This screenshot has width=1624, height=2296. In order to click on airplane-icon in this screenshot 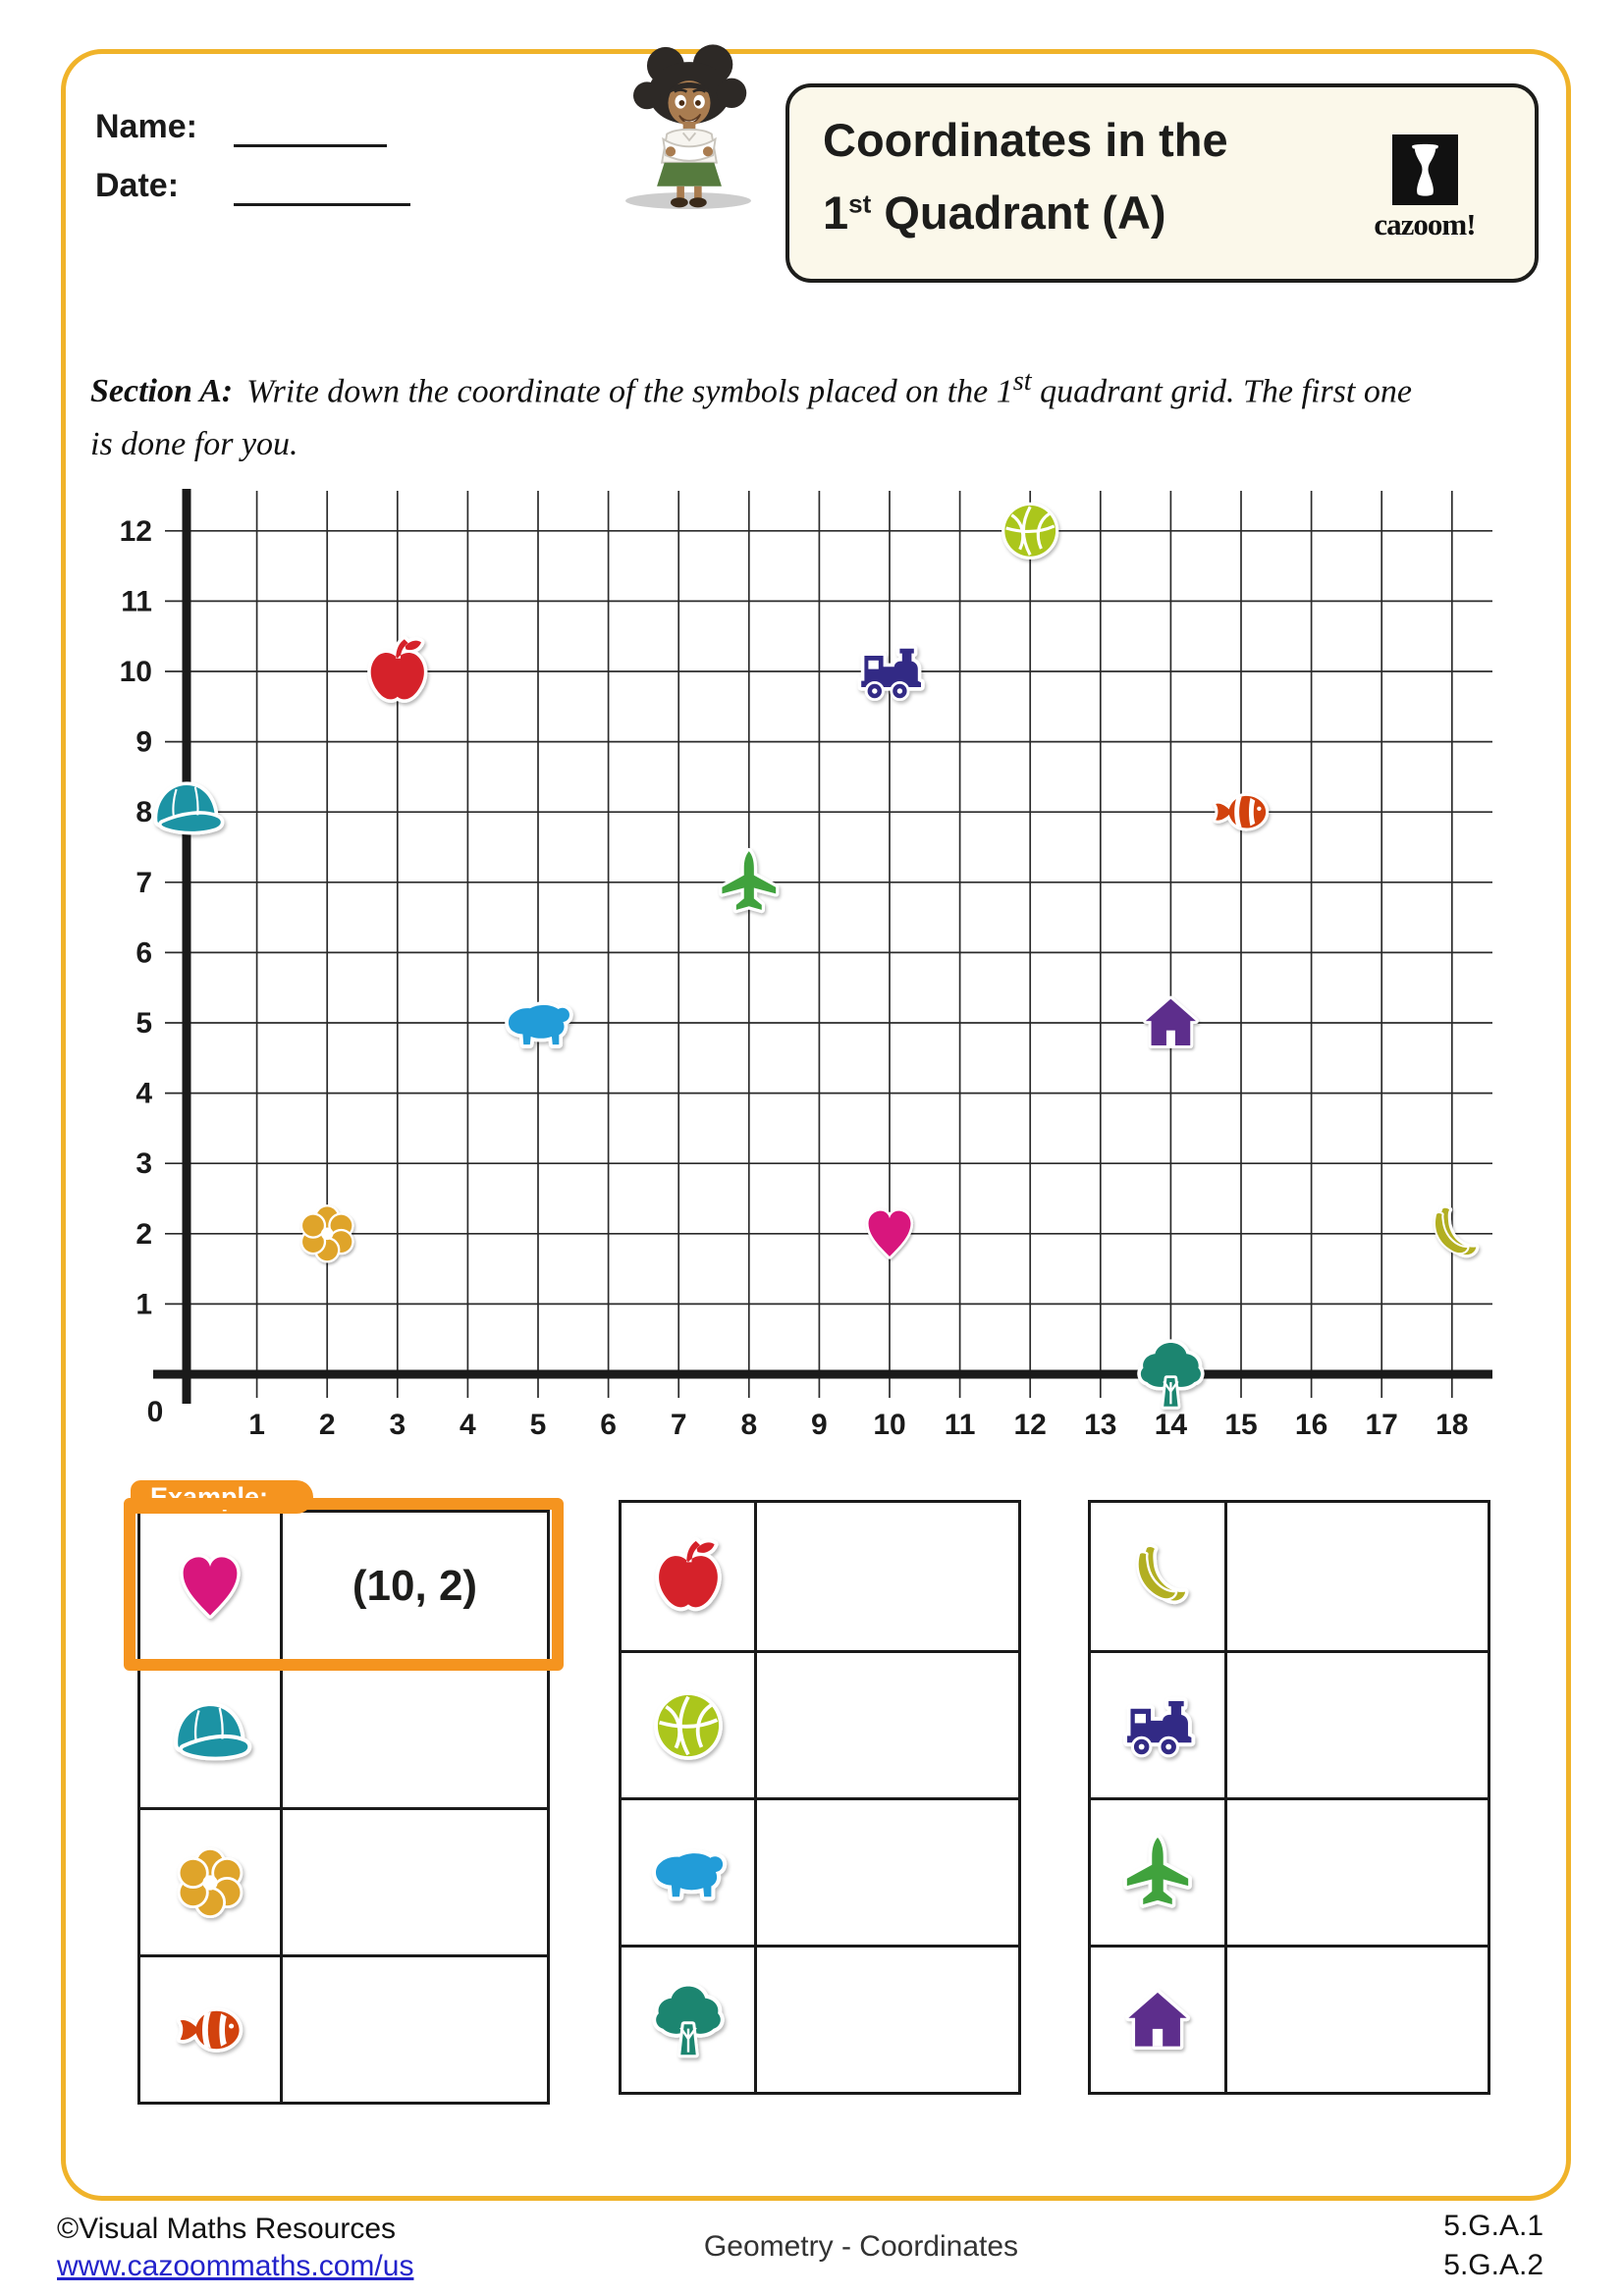, I will do `click(1157, 1871)`.